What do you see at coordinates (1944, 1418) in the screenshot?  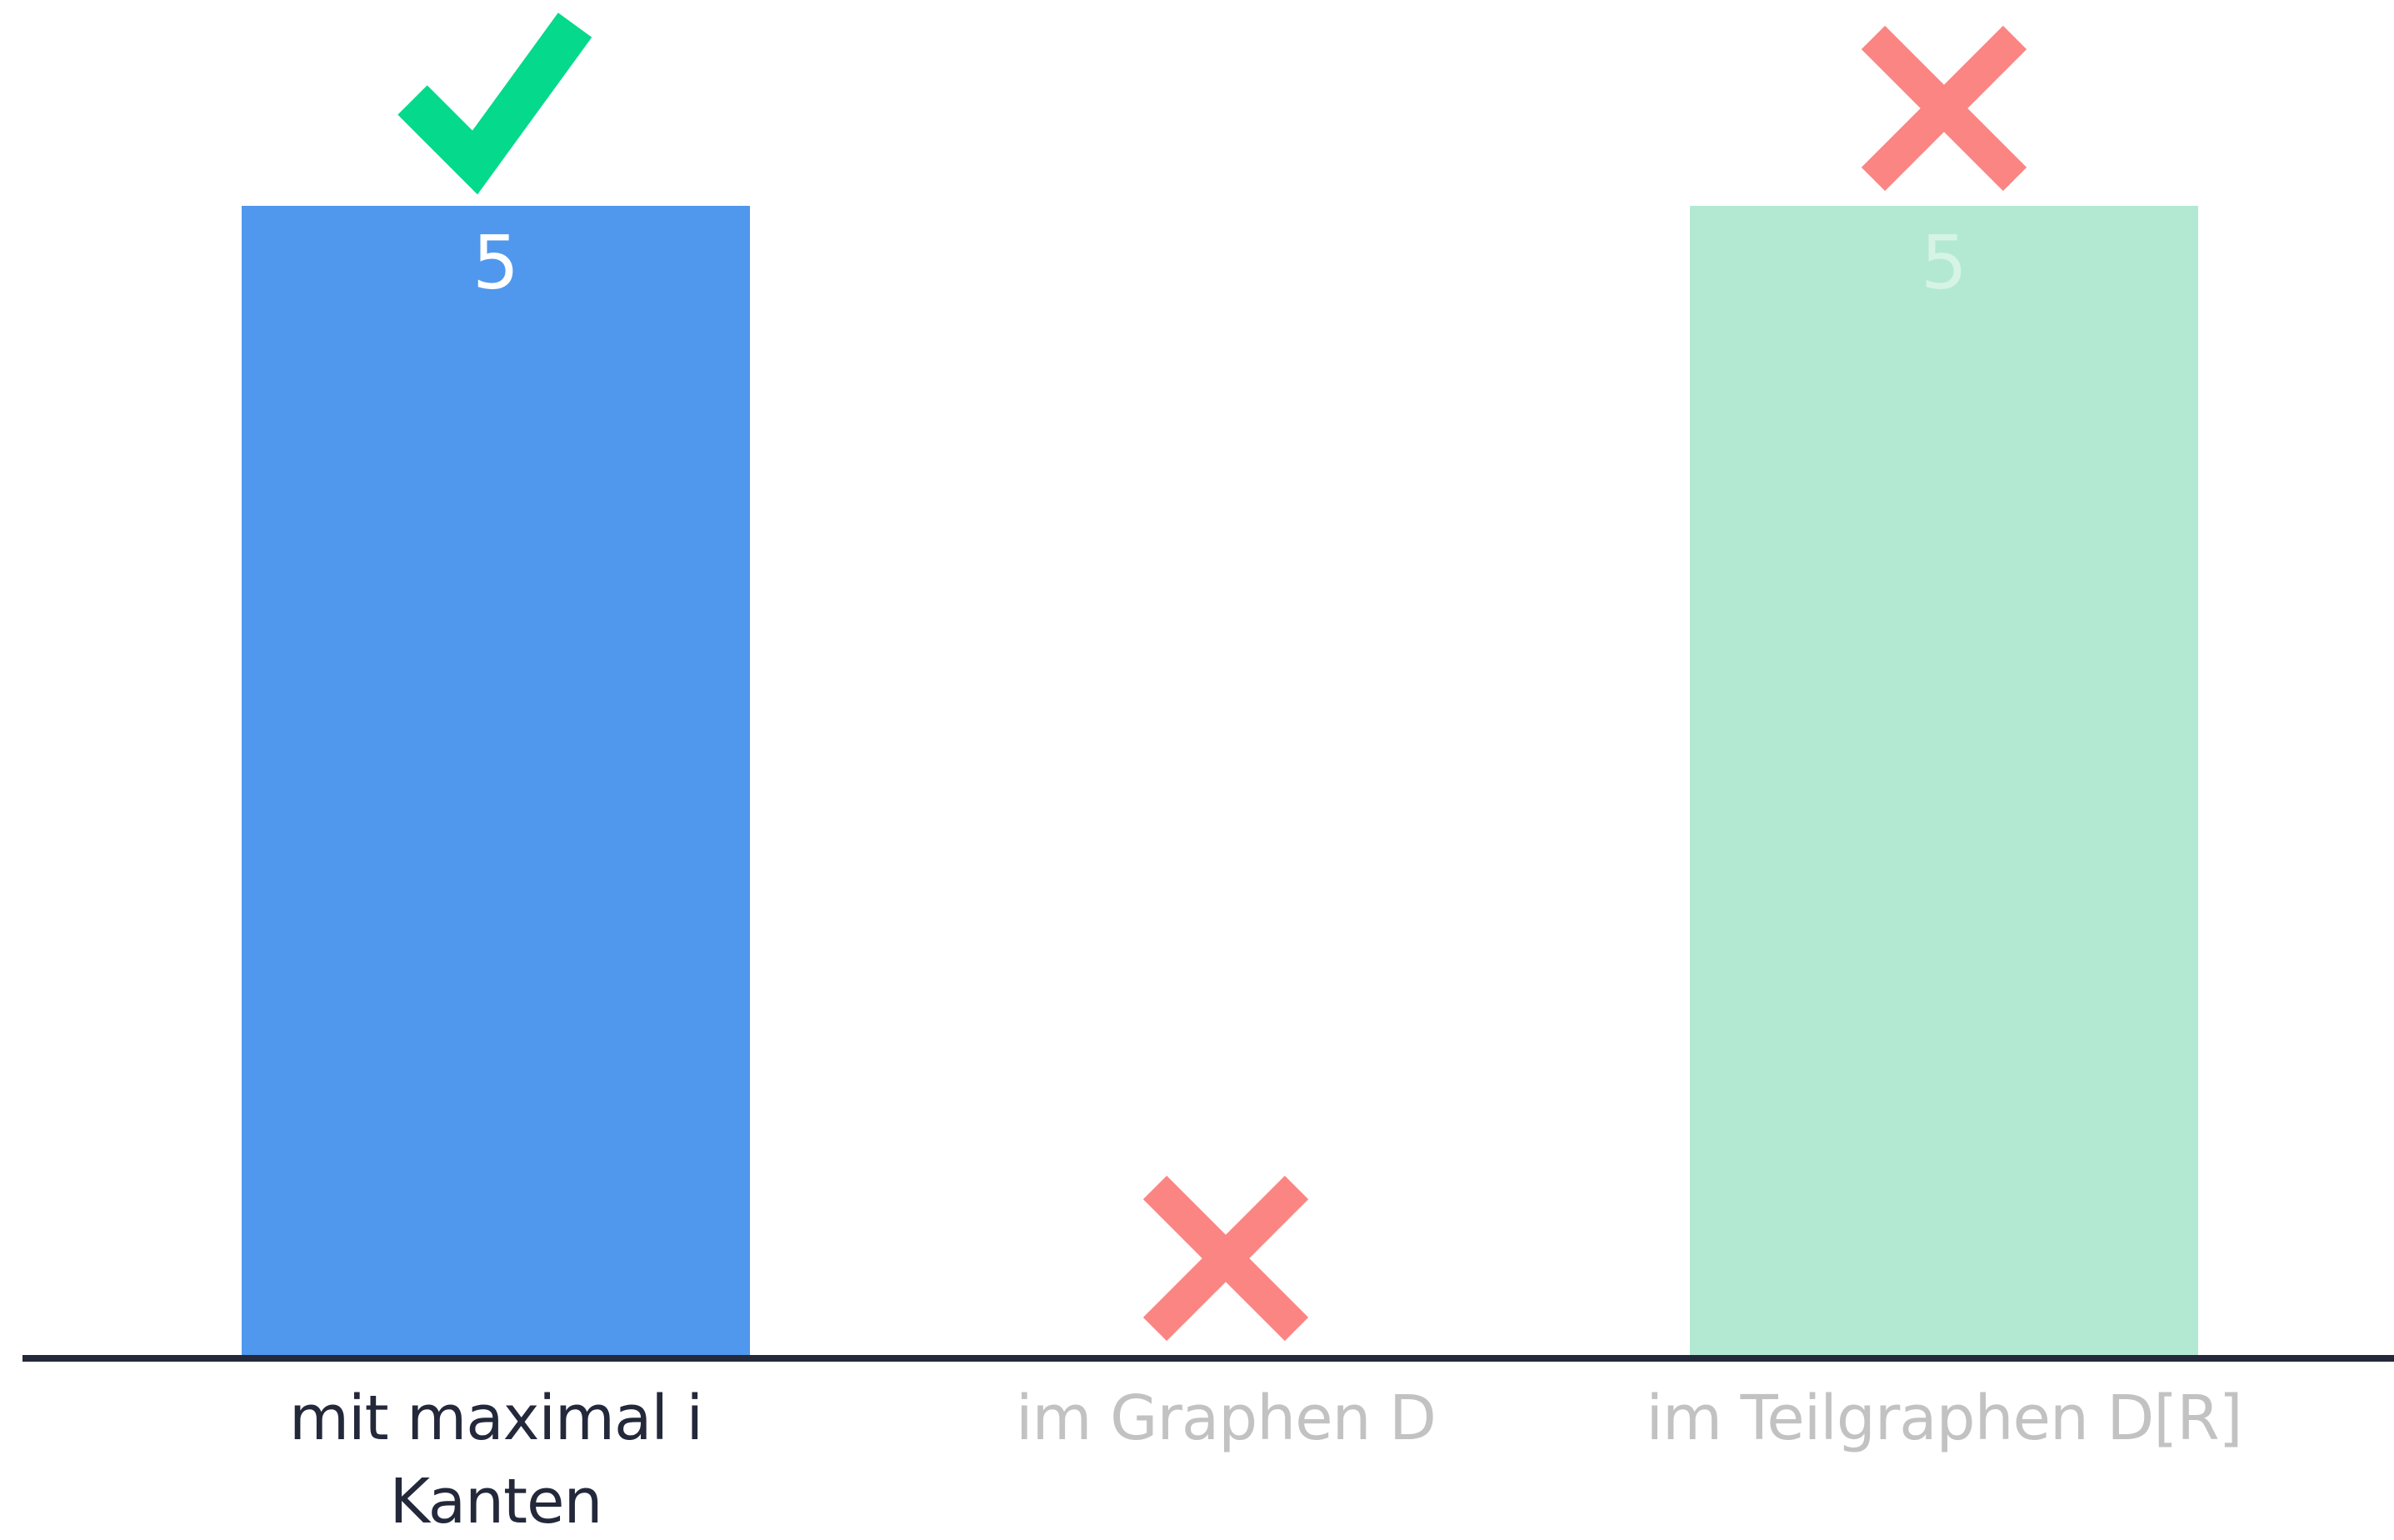 I see `category-label: im Teilgraphen D[R]` at bounding box center [1944, 1418].